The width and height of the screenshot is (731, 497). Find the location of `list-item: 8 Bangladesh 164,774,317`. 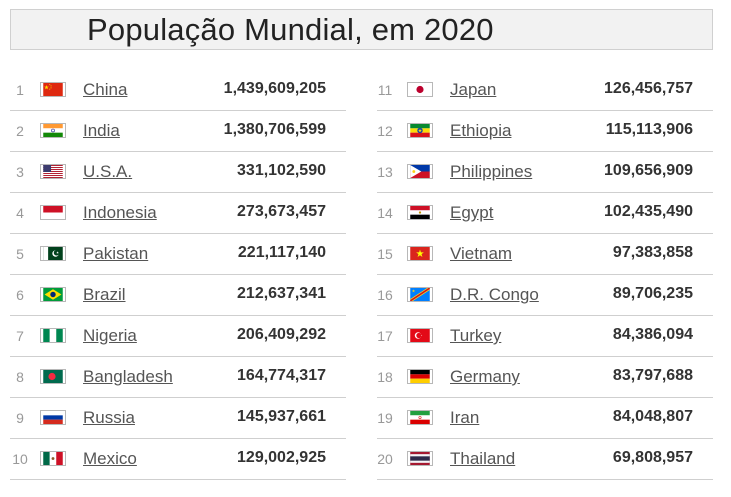

list-item: 8 Bangladesh 164,774,317 is located at coordinates (178, 377).